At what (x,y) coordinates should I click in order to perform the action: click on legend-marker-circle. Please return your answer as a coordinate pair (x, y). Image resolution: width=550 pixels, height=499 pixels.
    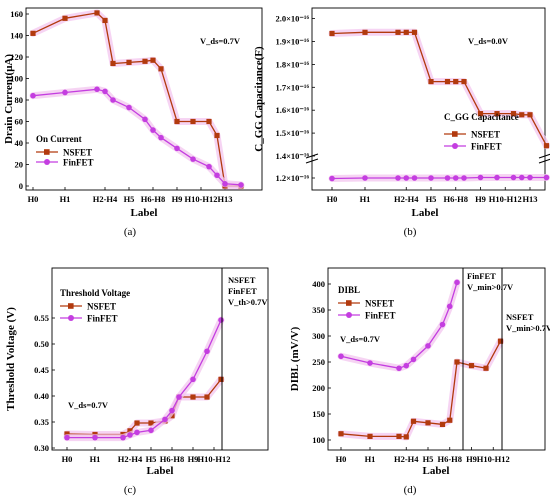
    Looking at the image, I should click on (47, 162).